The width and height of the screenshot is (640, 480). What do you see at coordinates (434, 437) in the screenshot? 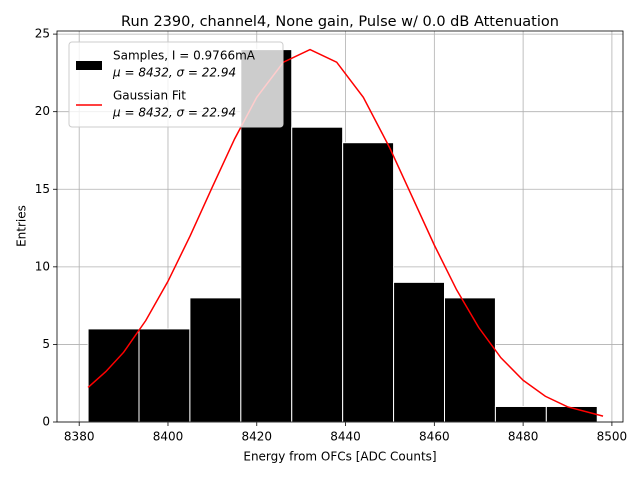
I see `x-tick-label: 8460` at bounding box center [434, 437].